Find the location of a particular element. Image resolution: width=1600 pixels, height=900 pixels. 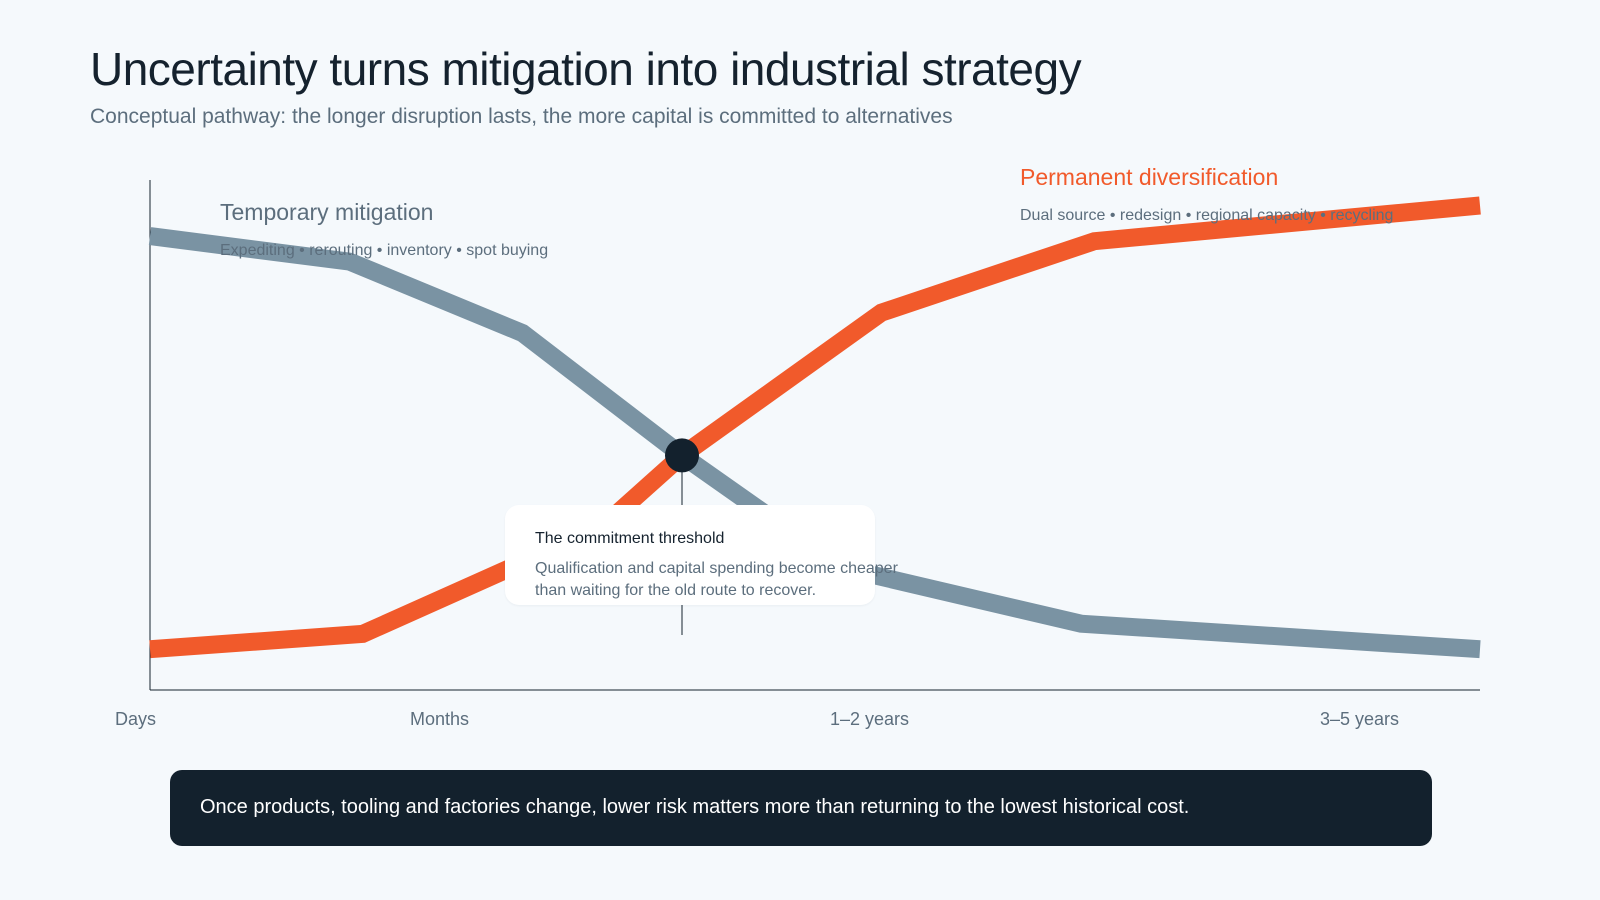

mitigation-series-label: Temporary mitigation is located at coordinates (326, 212).